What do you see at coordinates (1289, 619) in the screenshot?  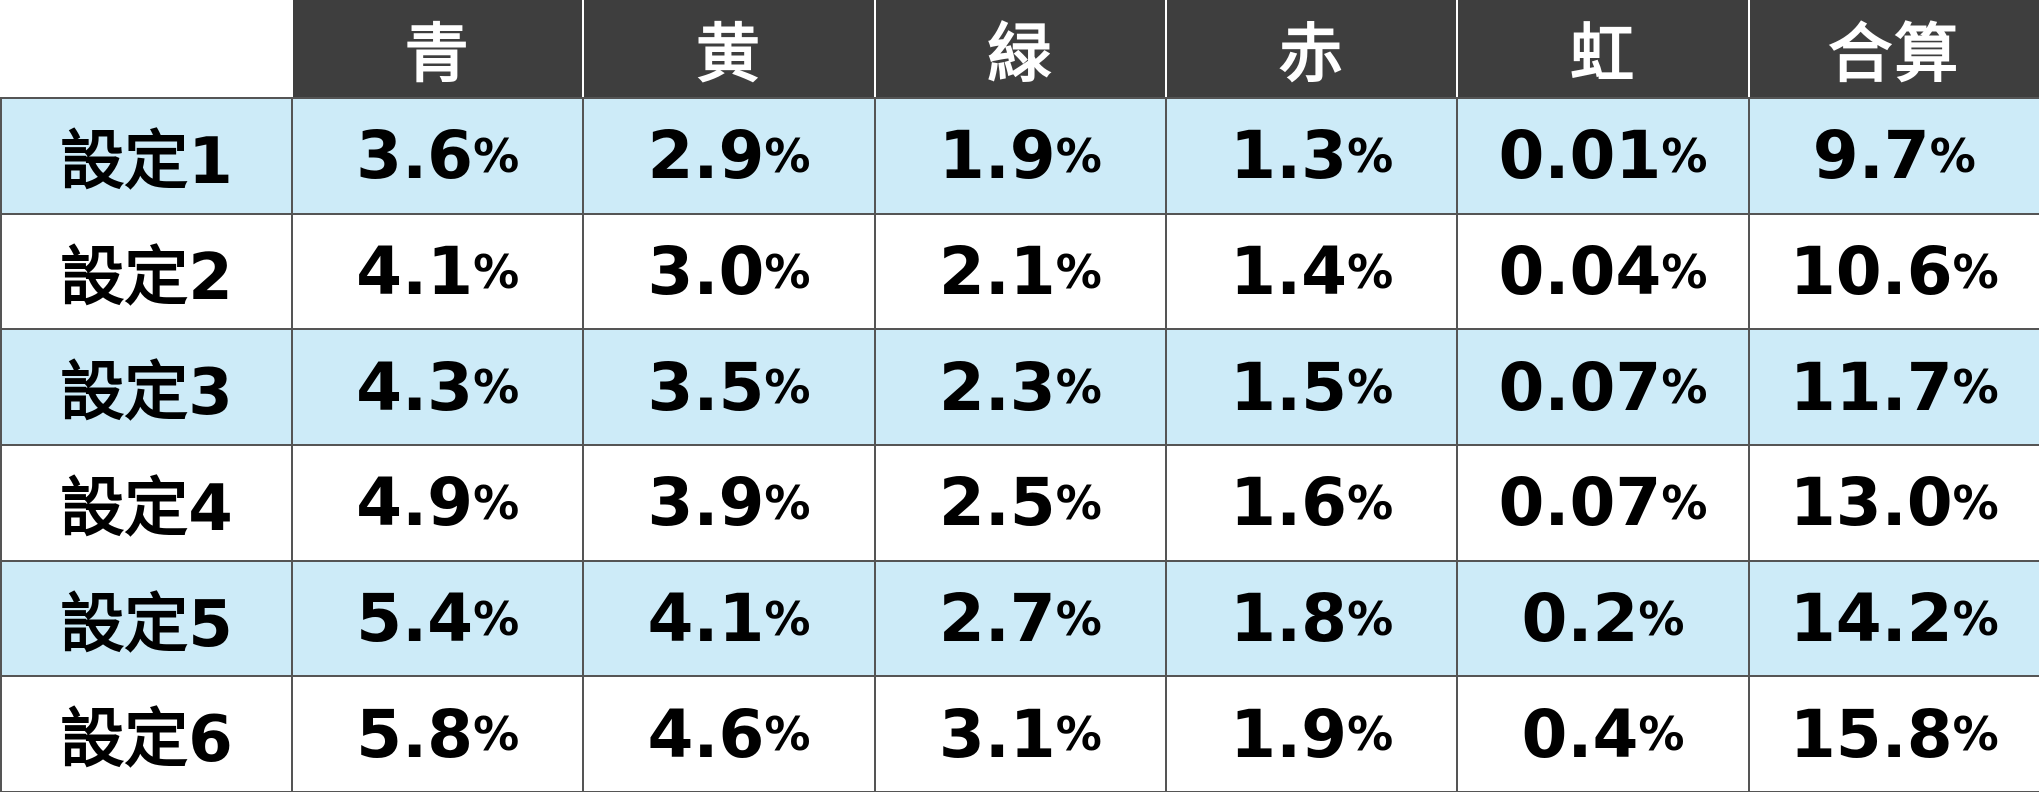 I see `cell-value: 1.8` at bounding box center [1289, 619].